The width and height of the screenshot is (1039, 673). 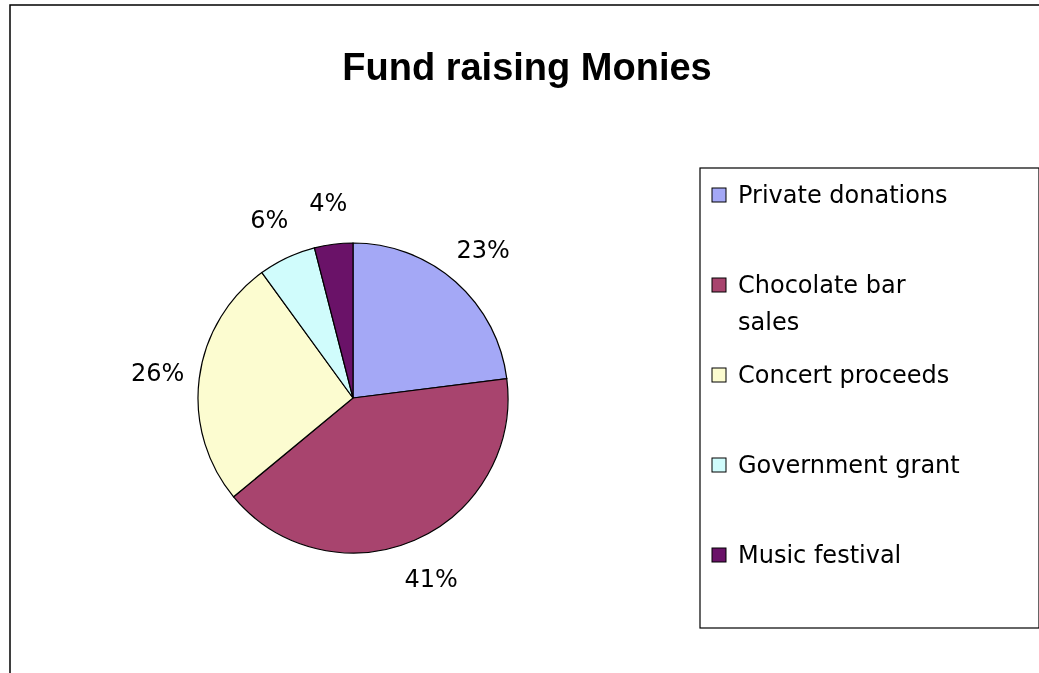 What do you see at coordinates (844, 375) in the screenshot?
I see `legend-label: Concert proceeds` at bounding box center [844, 375].